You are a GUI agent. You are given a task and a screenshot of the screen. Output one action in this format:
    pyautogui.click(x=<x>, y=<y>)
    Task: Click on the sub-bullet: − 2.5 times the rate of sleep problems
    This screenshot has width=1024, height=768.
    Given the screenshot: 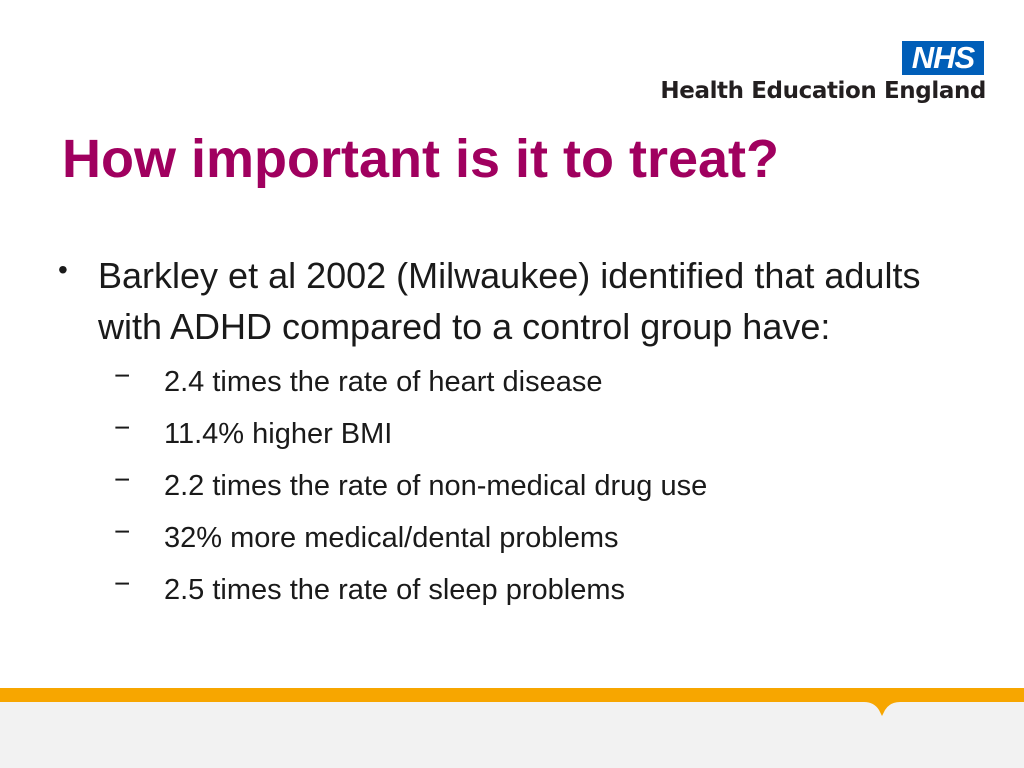 What is the action you would take?
    pyautogui.click(x=546, y=595)
    